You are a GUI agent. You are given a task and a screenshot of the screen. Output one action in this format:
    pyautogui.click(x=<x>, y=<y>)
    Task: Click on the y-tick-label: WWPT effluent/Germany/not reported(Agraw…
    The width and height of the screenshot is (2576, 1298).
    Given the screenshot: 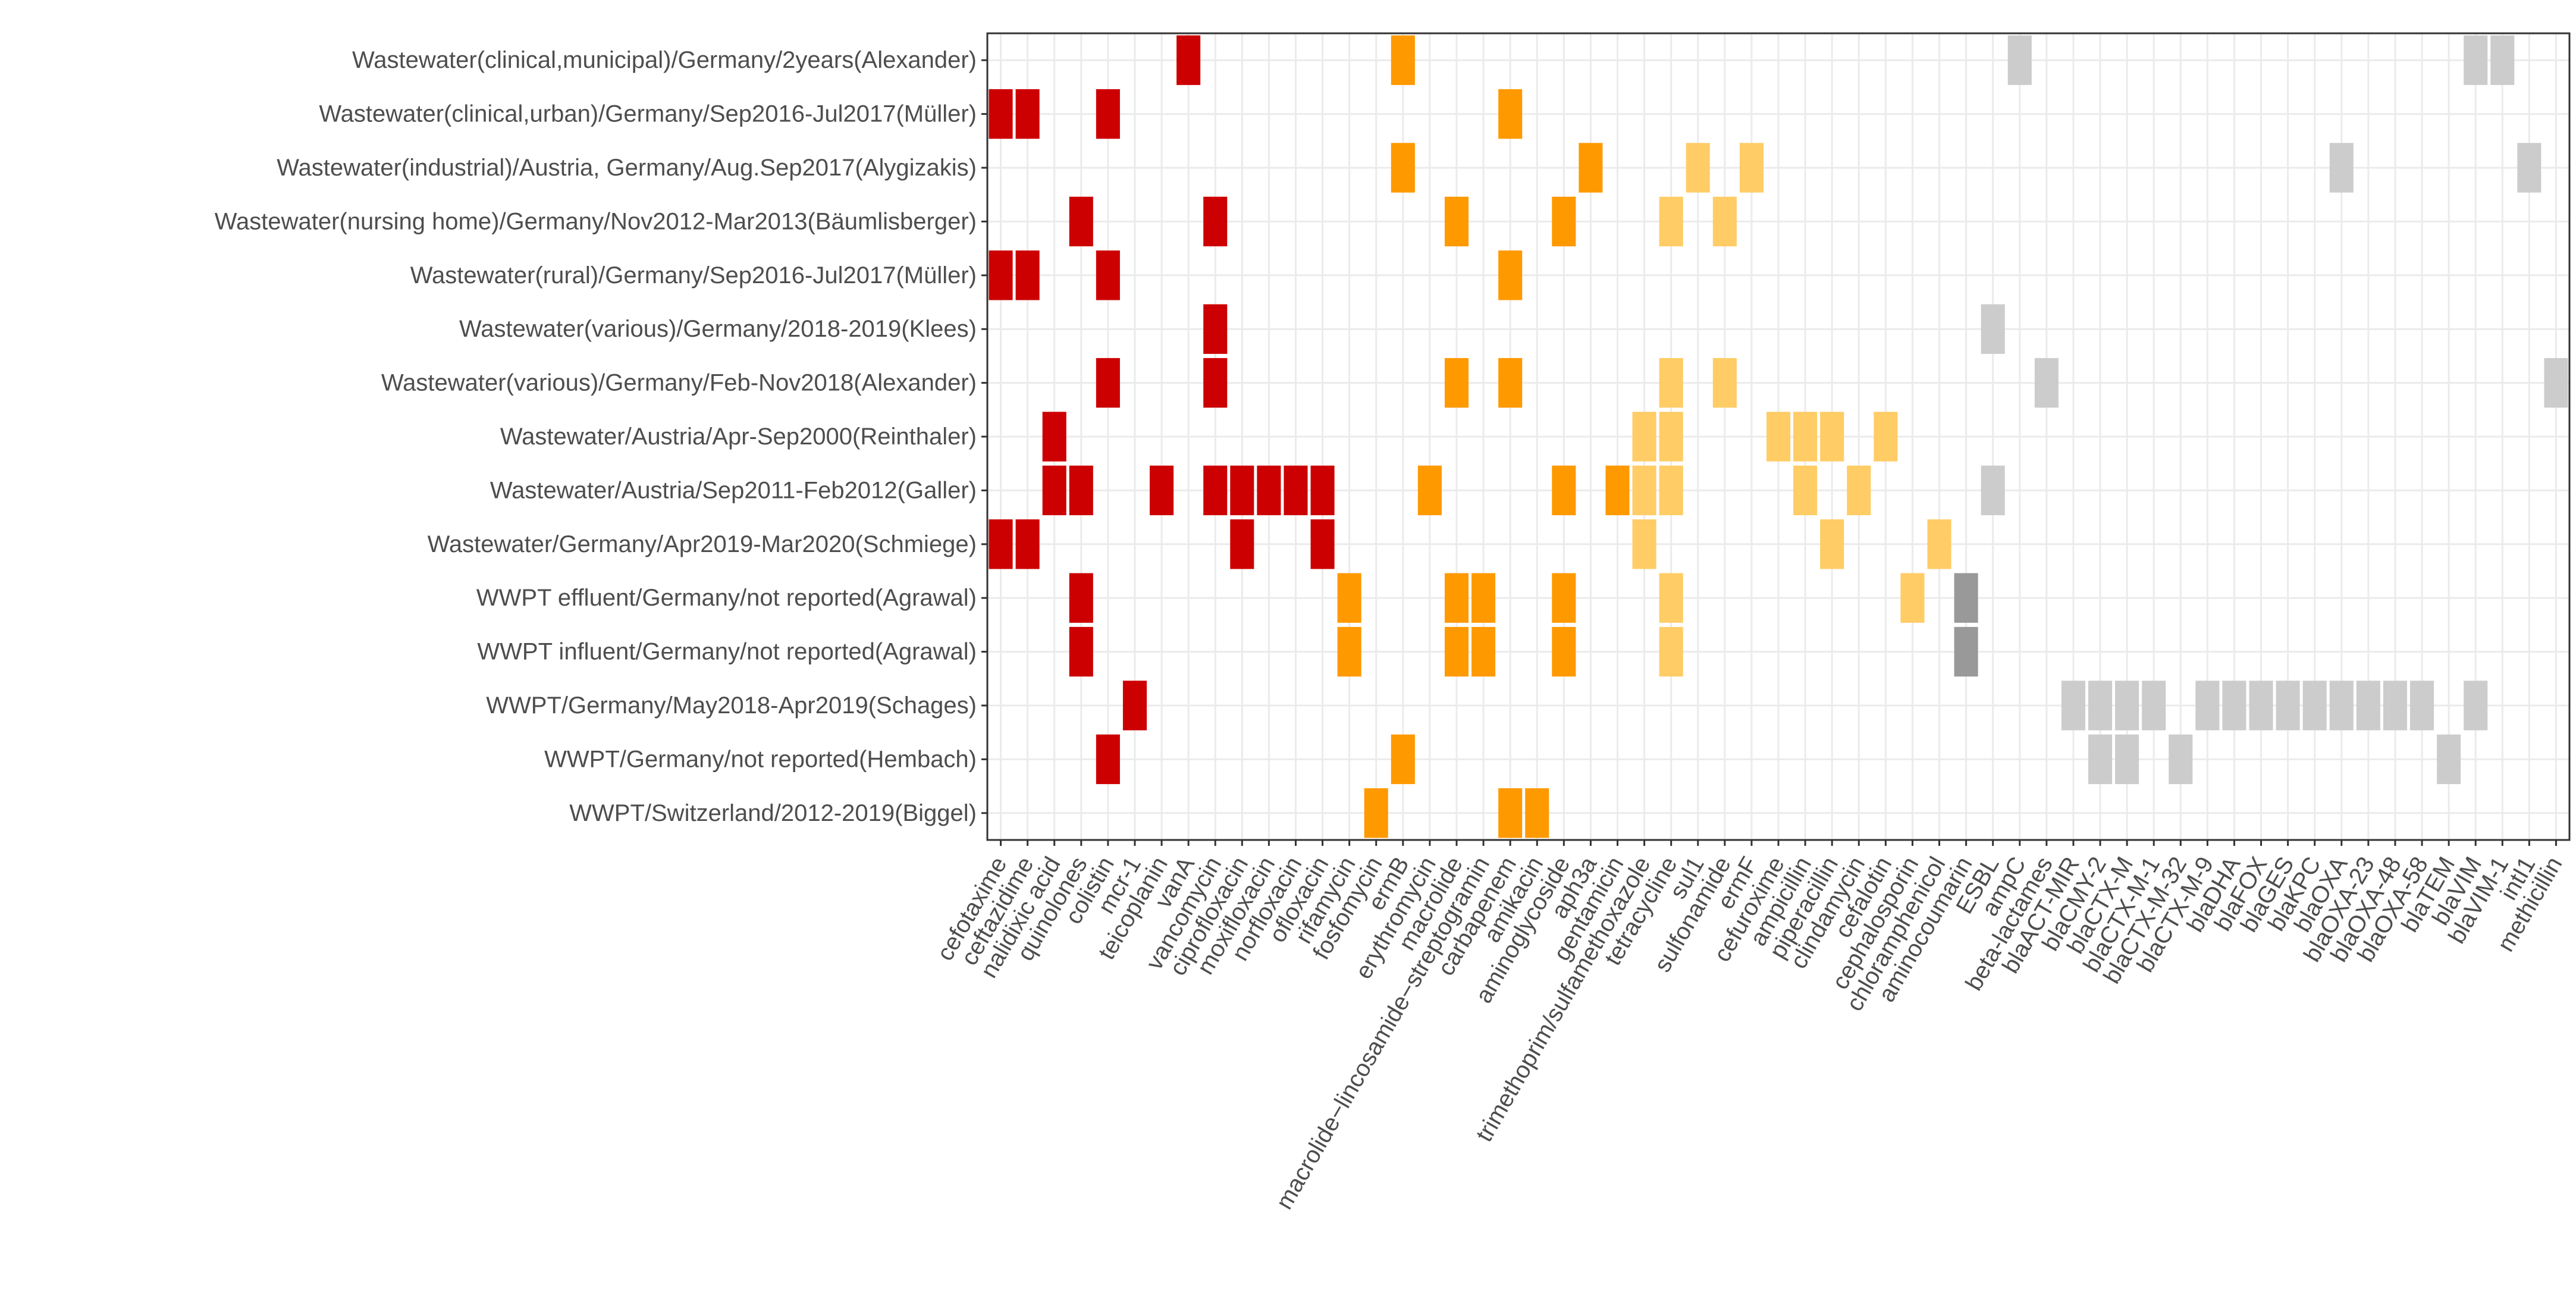 What is the action you would take?
    pyautogui.click(x=726, y=598)
    